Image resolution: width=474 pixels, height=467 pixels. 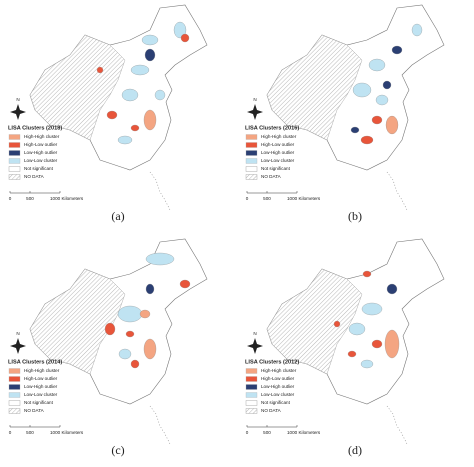 I want to click on panel-label: (b), so click(x=355, y=216).